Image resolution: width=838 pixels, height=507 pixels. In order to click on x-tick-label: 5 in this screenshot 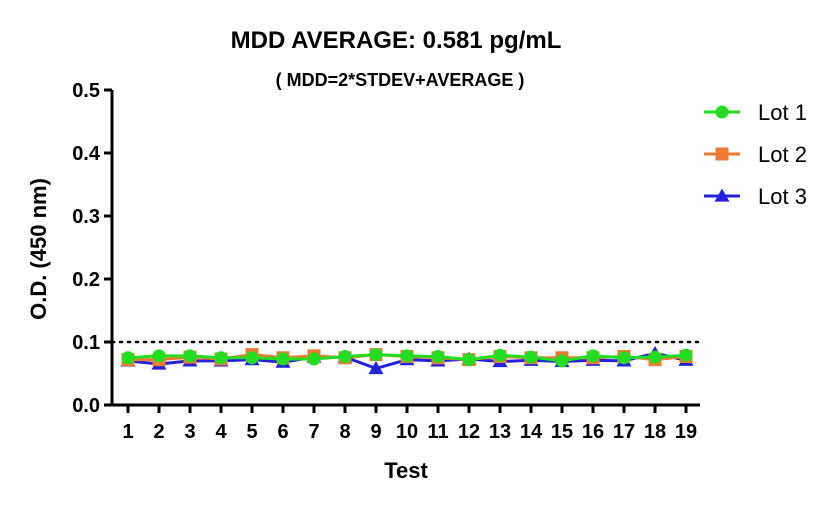, I will do `click(251, 432)`.